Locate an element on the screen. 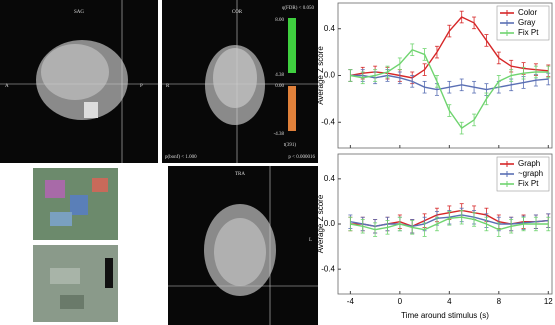  orientation: P is located at coordinates (141, 86).